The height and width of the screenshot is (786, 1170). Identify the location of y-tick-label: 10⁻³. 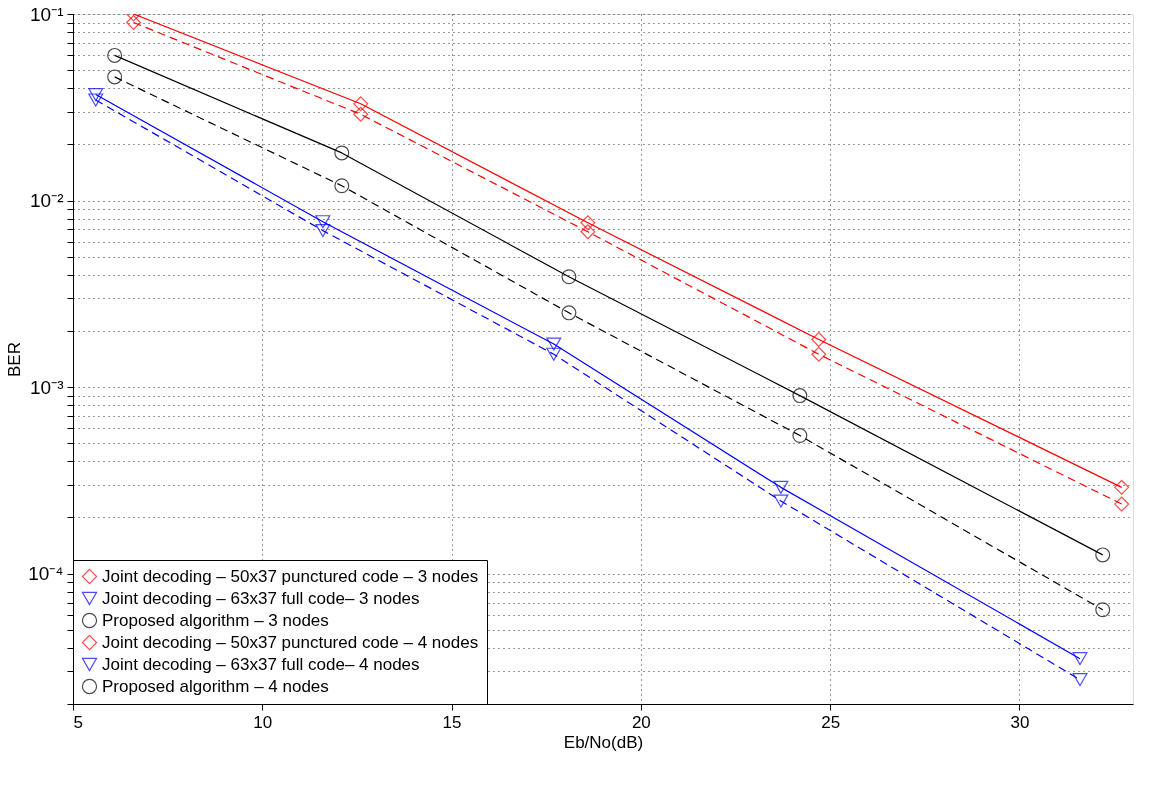
(47, 387).